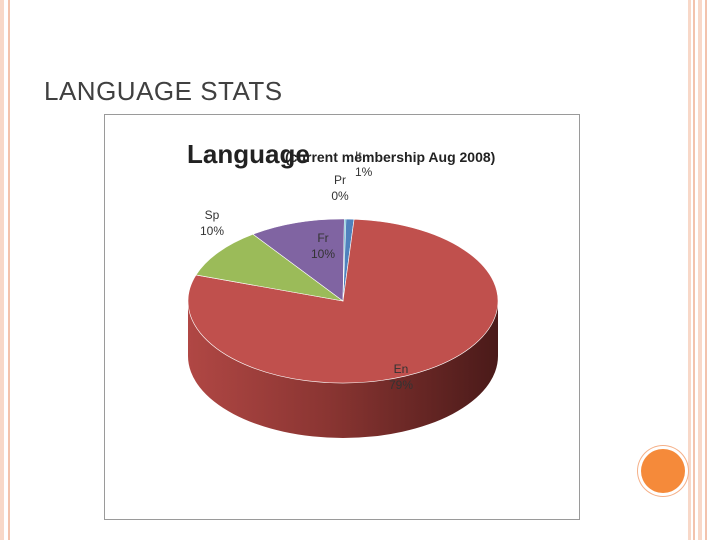 This screenshot has width=720, height=540. What do you see at coordinates (340, 196) in the screenshot?
I see `slice-value-pr: 0%` at bounding box center [340, 196].